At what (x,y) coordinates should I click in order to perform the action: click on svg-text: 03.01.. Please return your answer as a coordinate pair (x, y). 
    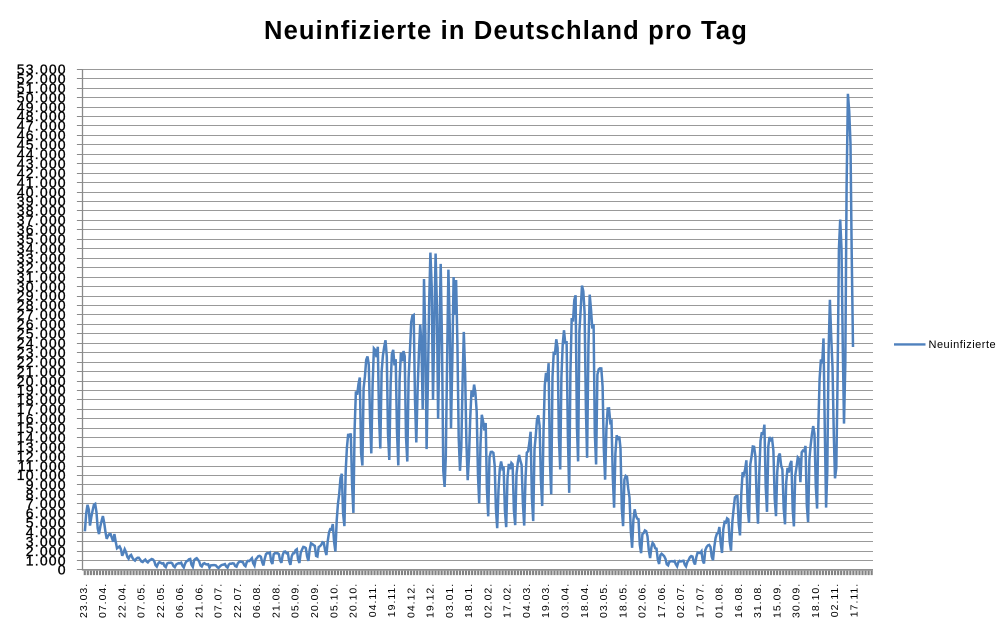
    Looking at the image, I should click on (450, 600).